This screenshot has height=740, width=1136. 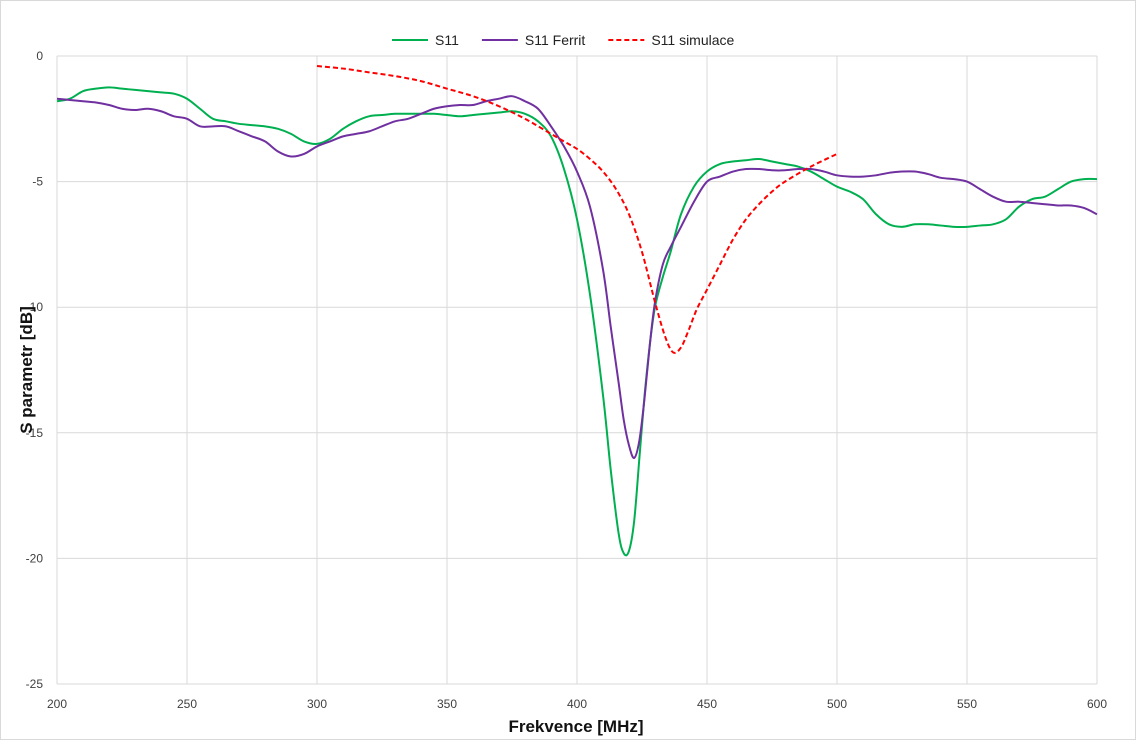 I want to click on y-tick-label: -25, so click(x=35, y=684).